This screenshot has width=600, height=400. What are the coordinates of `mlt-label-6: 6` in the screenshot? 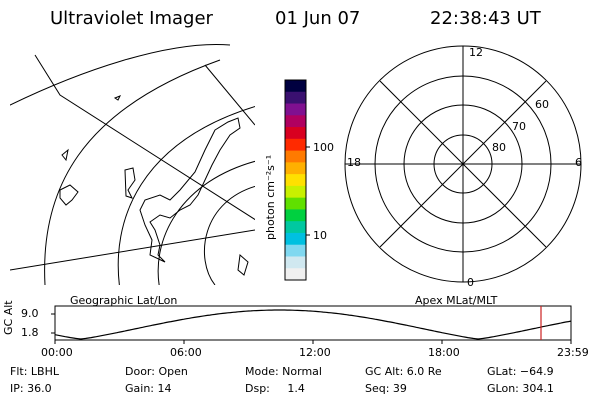 It's located at (578, 162).